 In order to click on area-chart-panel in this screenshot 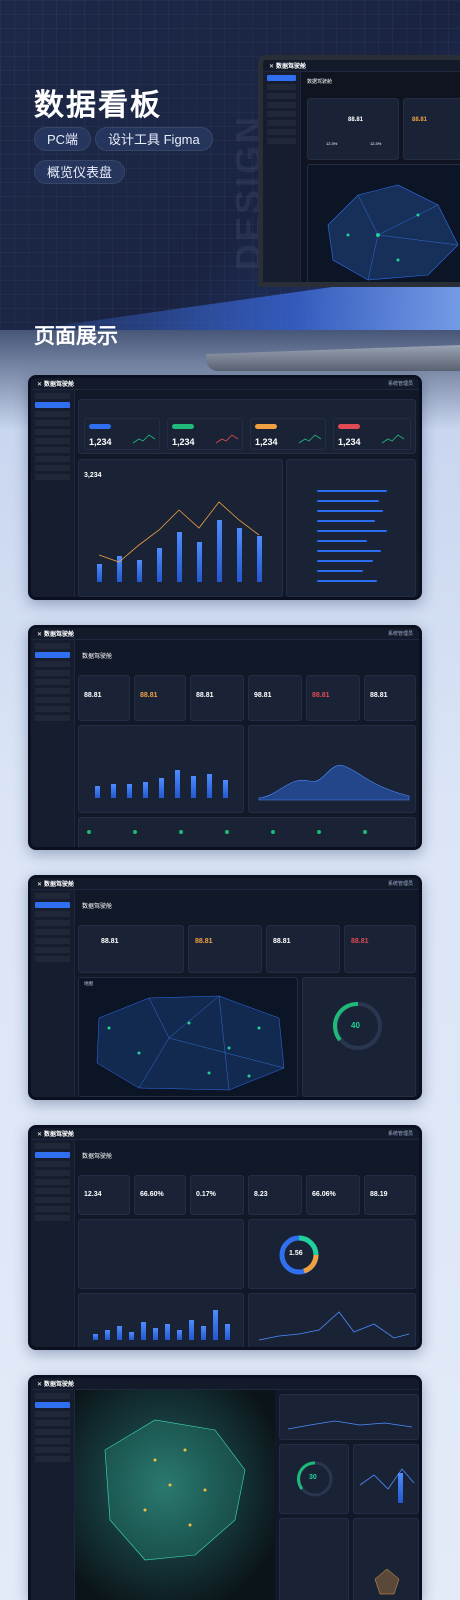, I will do `click(332, 769)`.